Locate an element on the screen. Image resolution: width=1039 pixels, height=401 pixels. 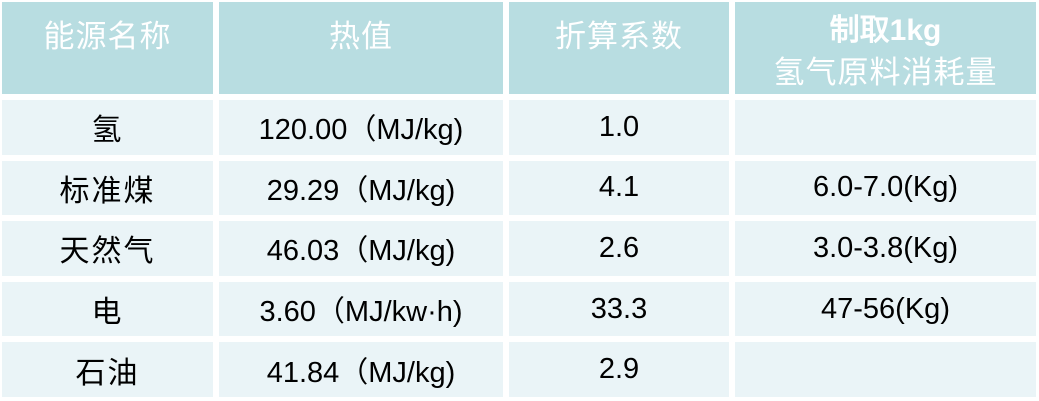
col-header-consumption-line1: 制取1kg is located at coordinates (885, 30).